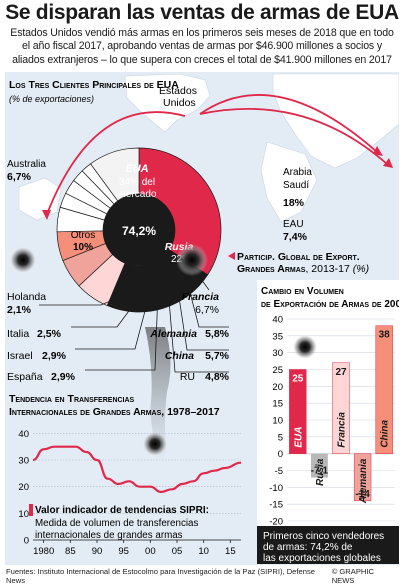  What do you see at coordinates (293, 224) in the screenshot?
I see `client-uae-name: EAU` at bounding box center [293, 224].